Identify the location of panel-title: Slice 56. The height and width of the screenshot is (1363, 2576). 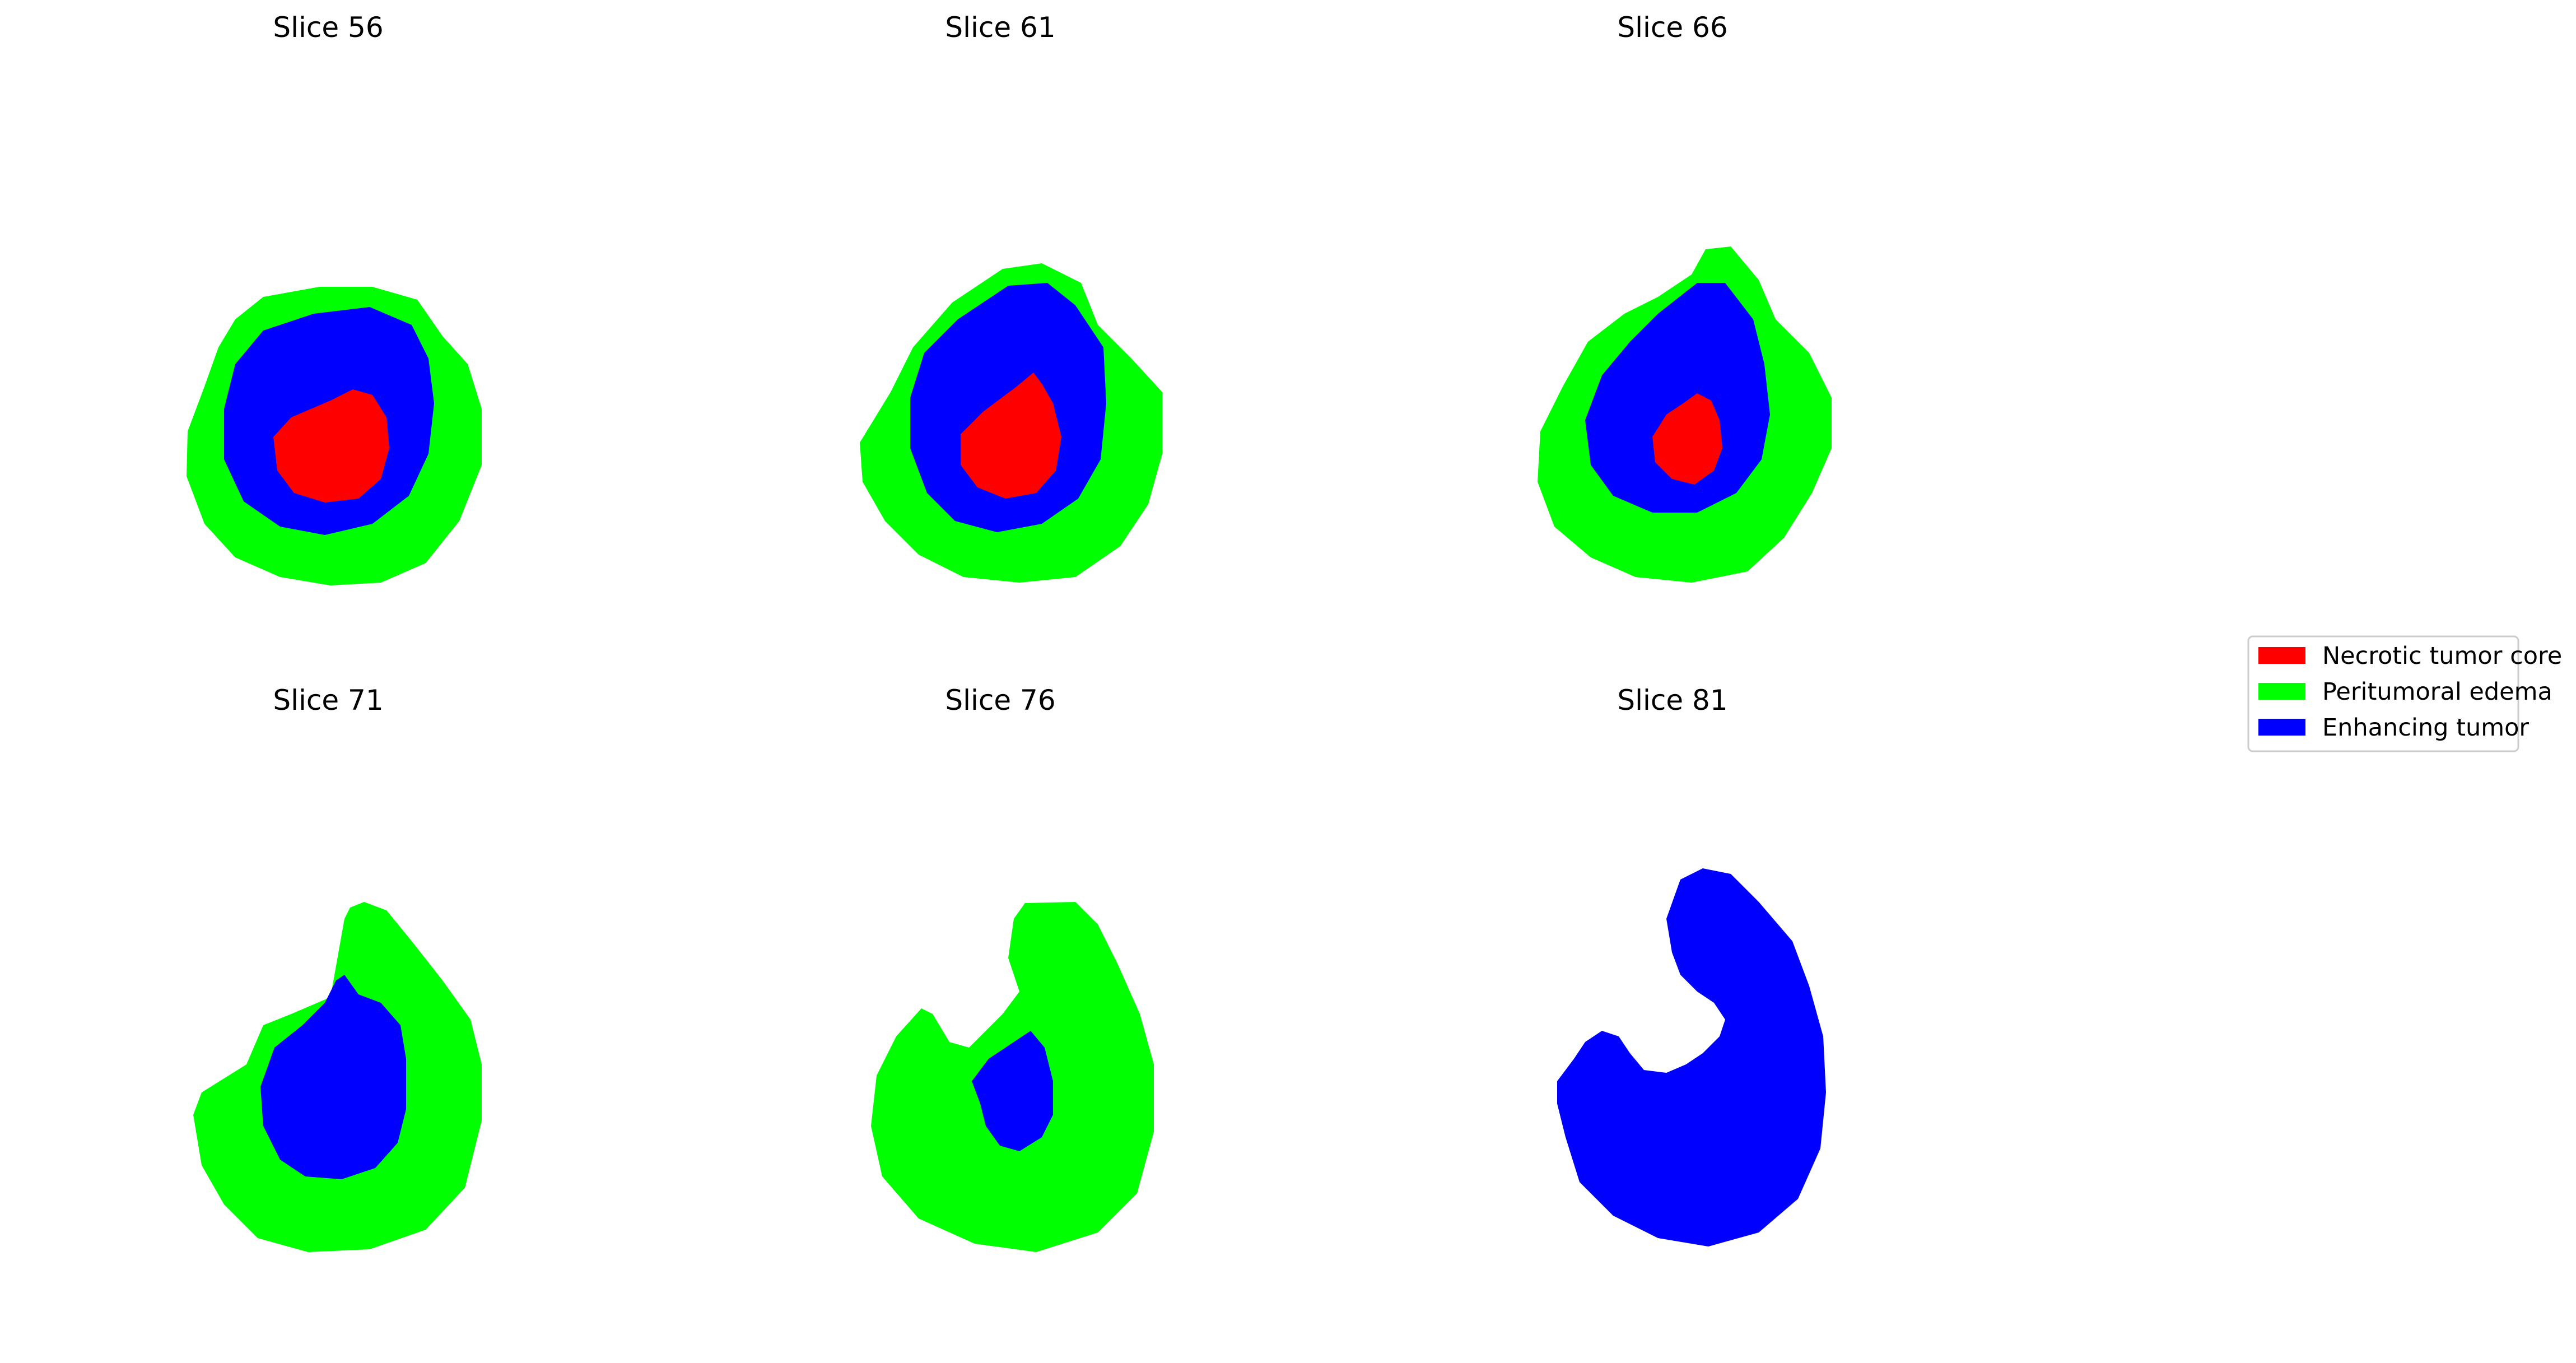
(328, 27).